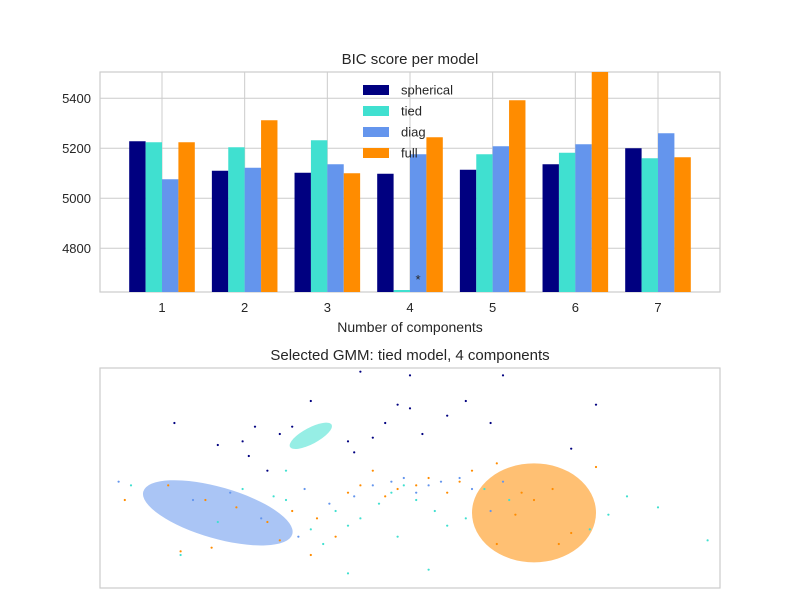  I want to click on legend-swatch-diag, so click(376, 132).